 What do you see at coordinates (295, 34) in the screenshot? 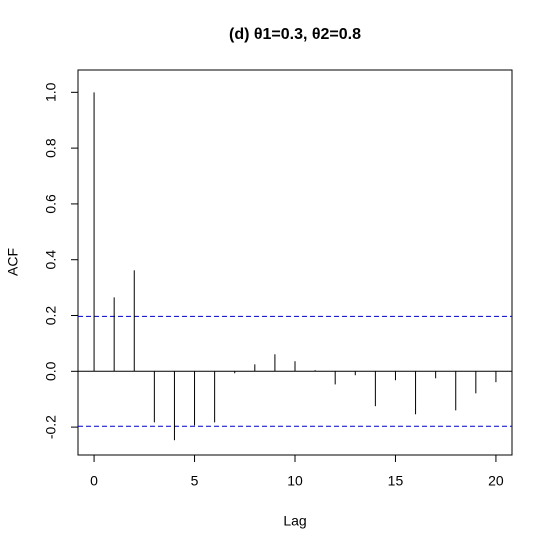
I see `chart-title: (d) θ1=0.3, θ2=0.8` at bounding box center [295, 34].